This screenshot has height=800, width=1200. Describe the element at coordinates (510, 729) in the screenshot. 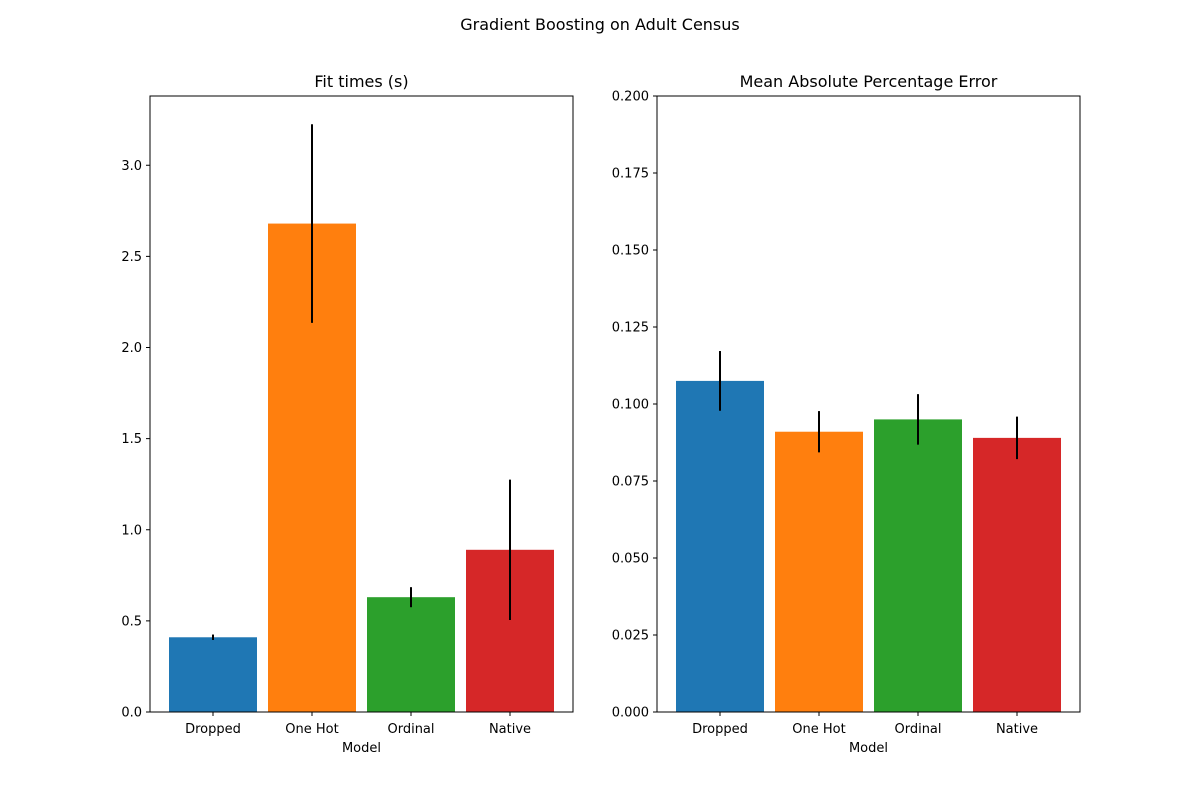

I see `fit-times-x-tick-label: Native` at that location.